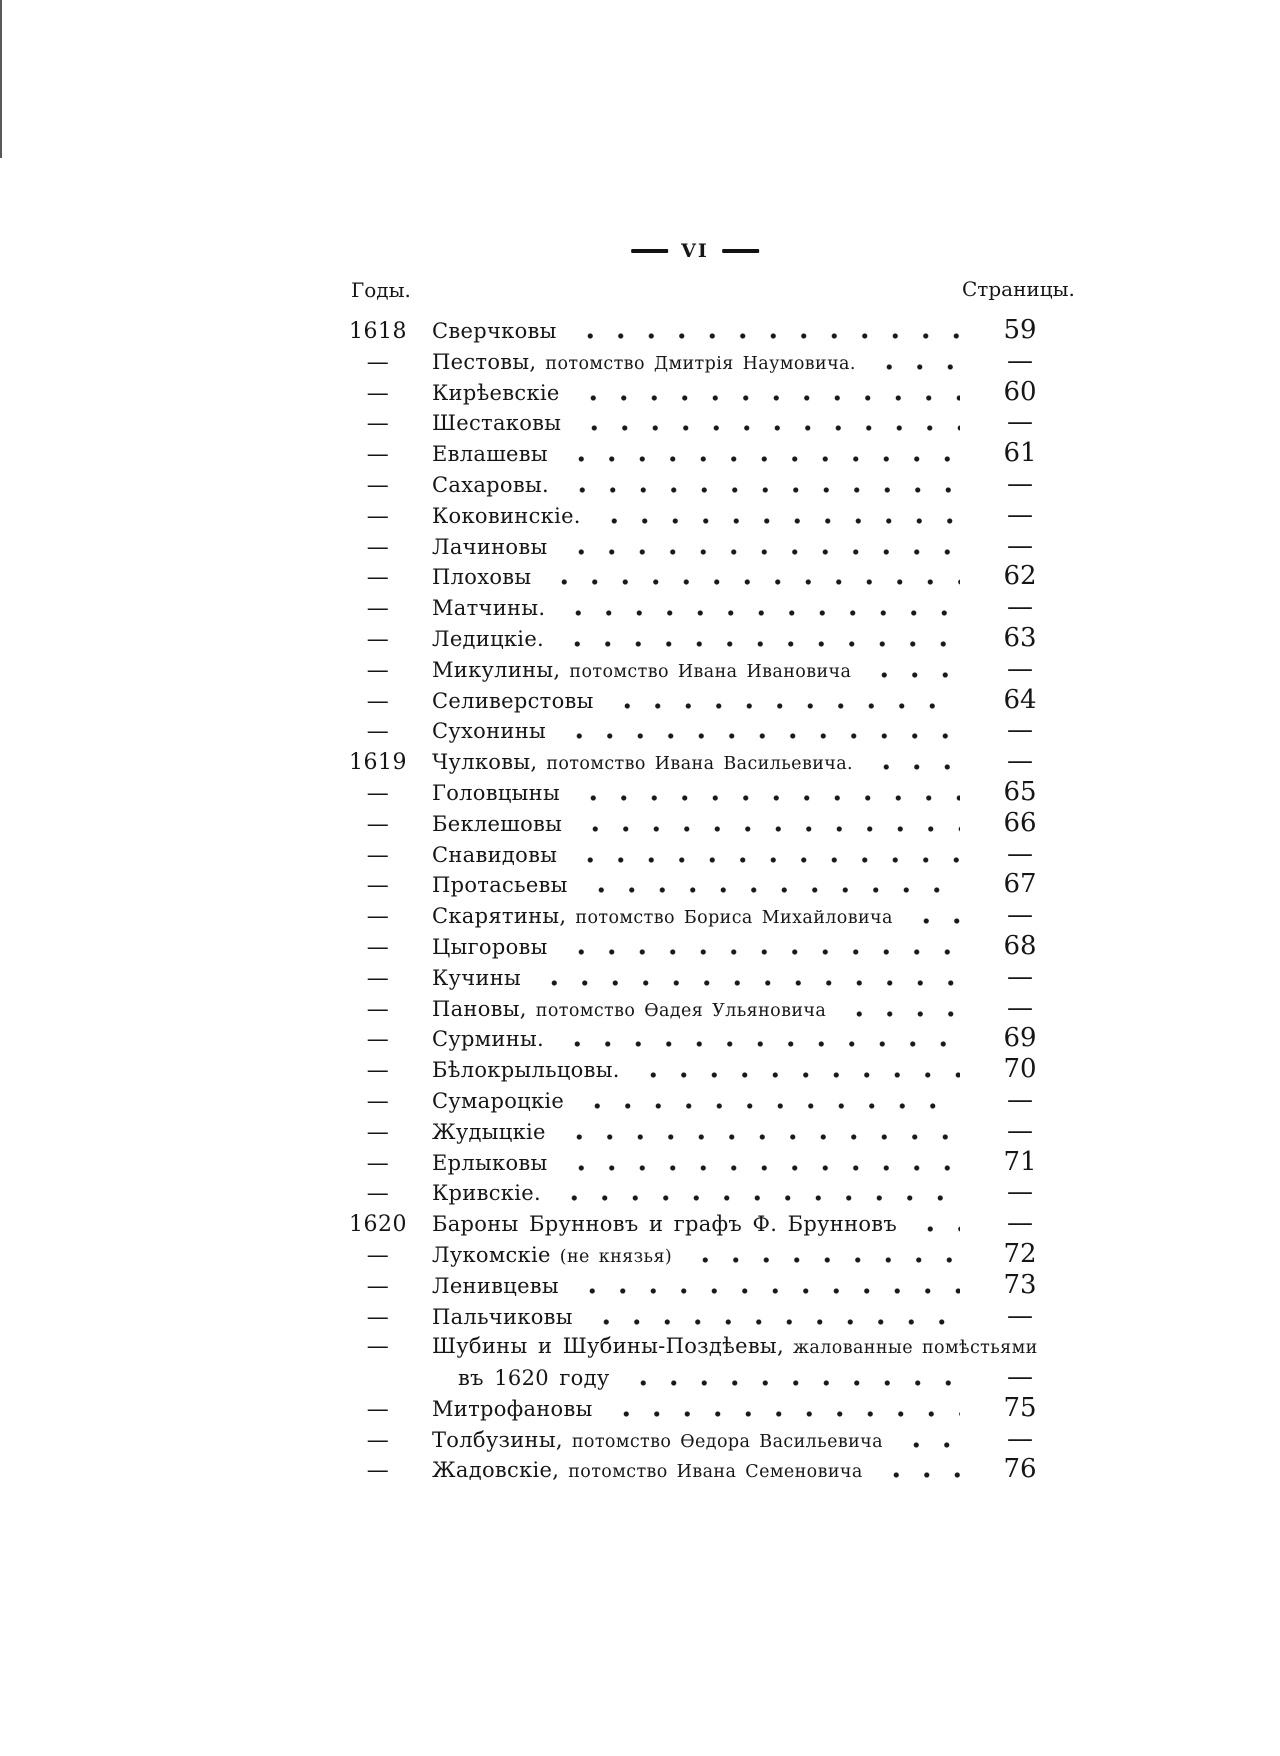 The image size is (1280, 1756). Describe the element at coordinates (1020, 1253) in the screenshot. I see `page-number: 72` at that location.